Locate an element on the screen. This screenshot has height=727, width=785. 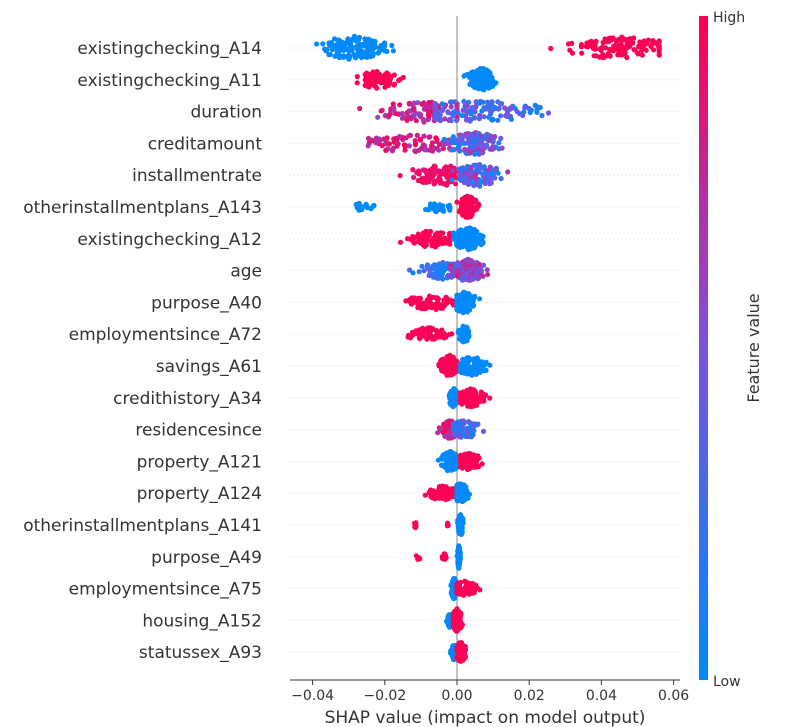
colorbar-title: Feature value is located at coordinates (753, 347).